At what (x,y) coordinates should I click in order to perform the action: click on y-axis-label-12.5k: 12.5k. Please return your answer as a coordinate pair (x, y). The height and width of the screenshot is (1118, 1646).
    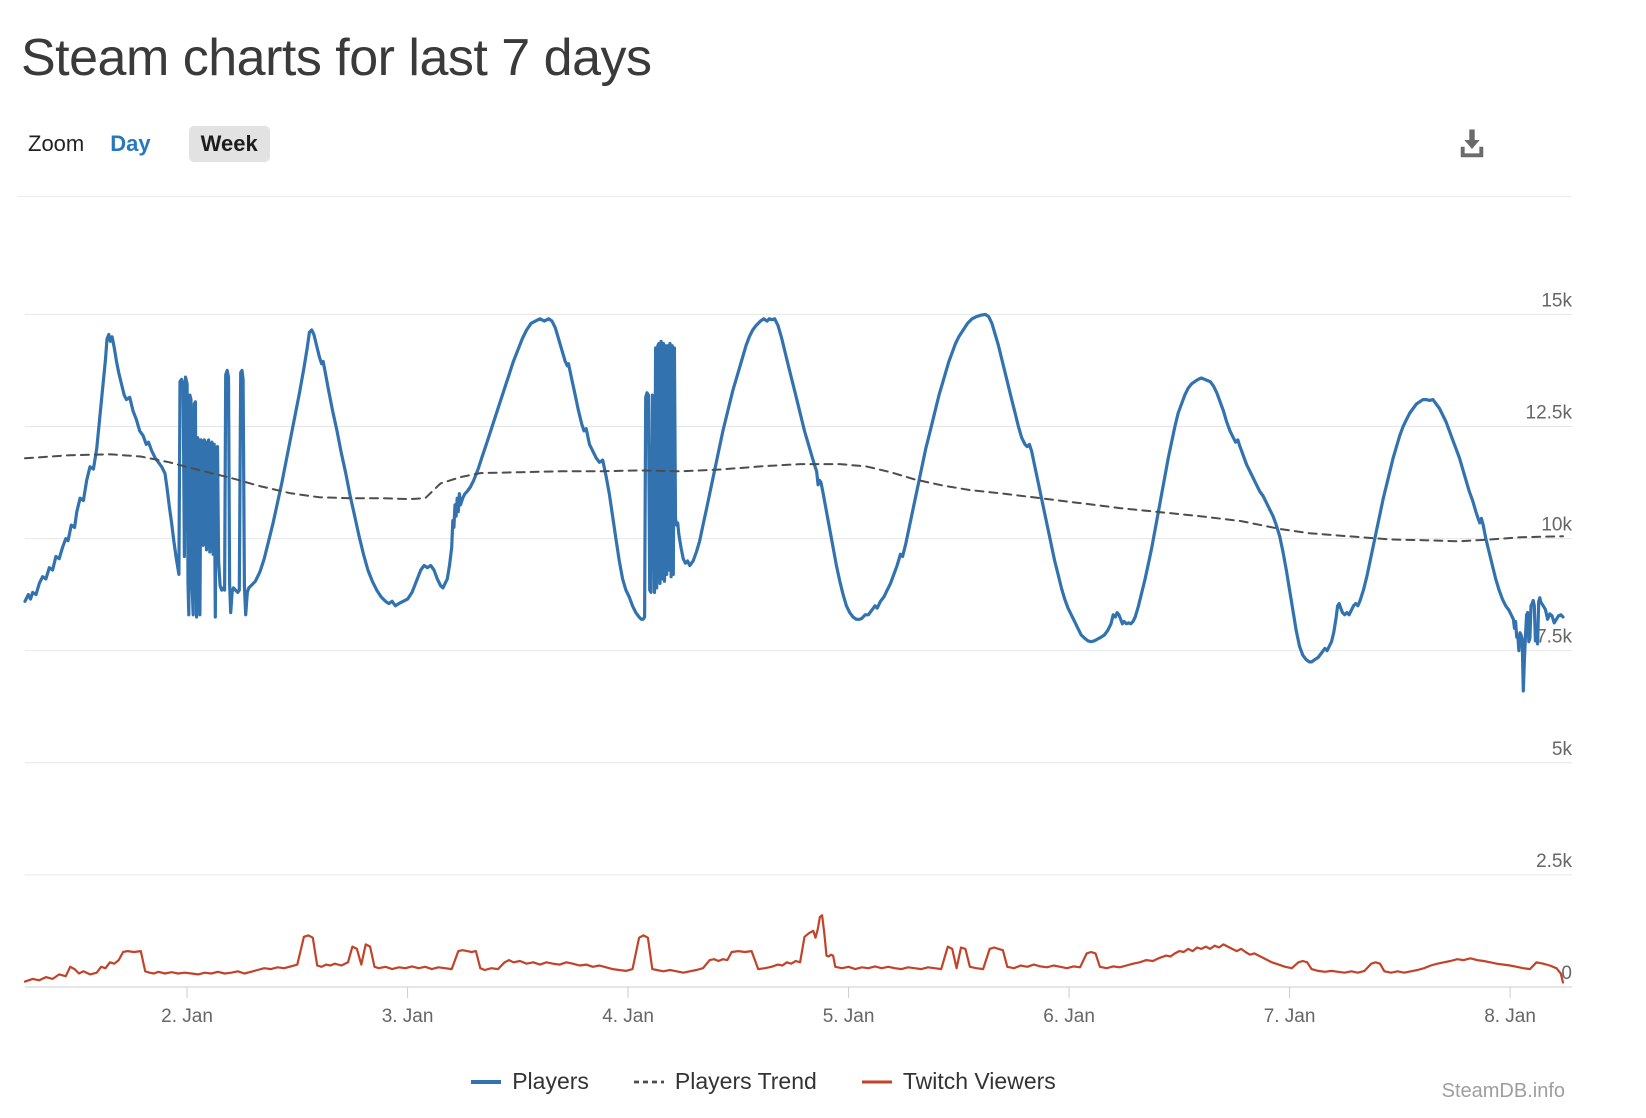
    Looking at the image, I should click on (1549, 412).